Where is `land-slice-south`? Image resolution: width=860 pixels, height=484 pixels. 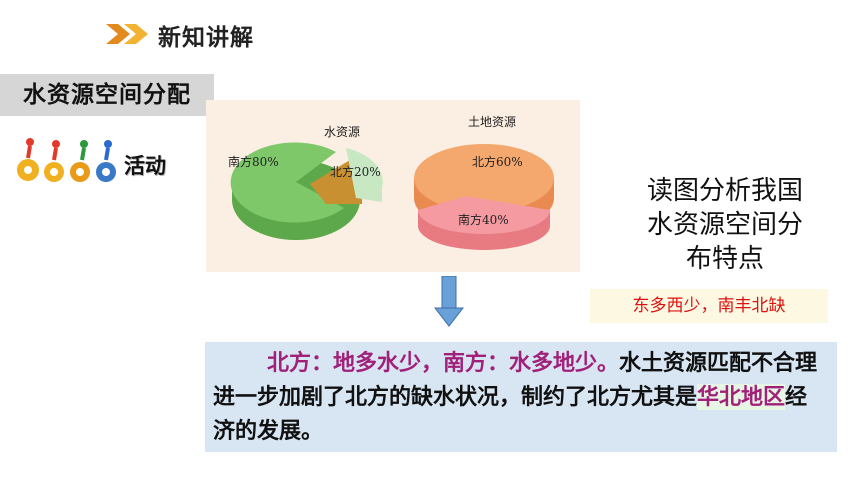
land-slice-south is located at coordinates (484, 215).